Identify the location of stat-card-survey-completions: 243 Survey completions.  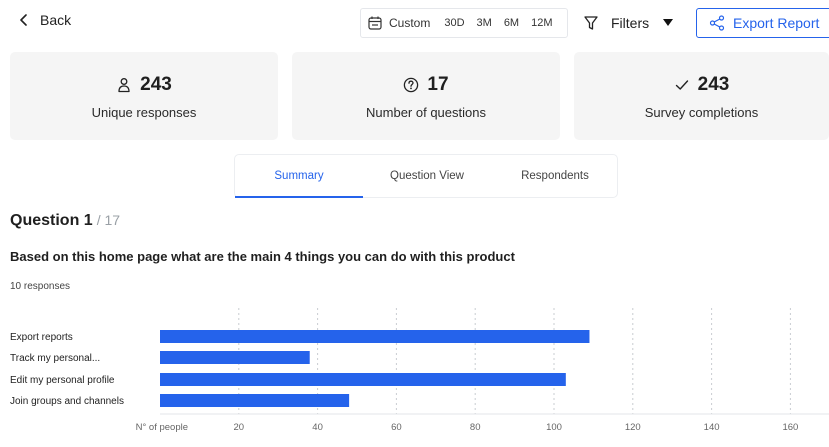
(701, 96).